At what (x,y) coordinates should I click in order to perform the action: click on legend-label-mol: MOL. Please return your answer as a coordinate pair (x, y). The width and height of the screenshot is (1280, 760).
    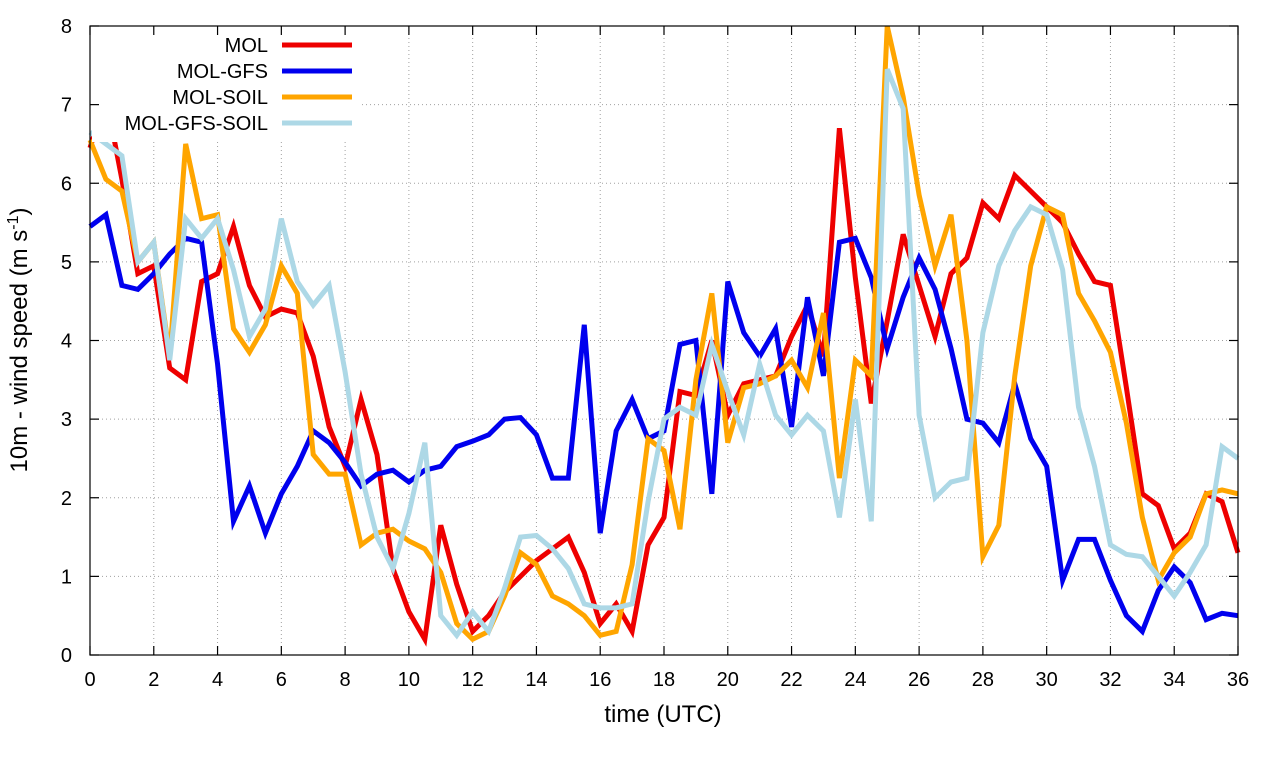
    Looking at the image, I should click on (246, 46).